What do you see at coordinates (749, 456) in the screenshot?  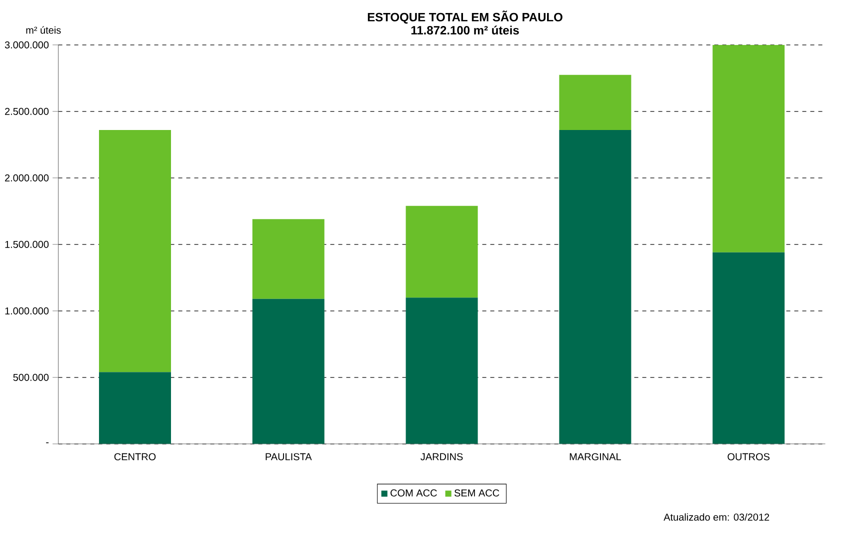 I see `x-tick-label: OUTROS` at bounding box center [749, 456].